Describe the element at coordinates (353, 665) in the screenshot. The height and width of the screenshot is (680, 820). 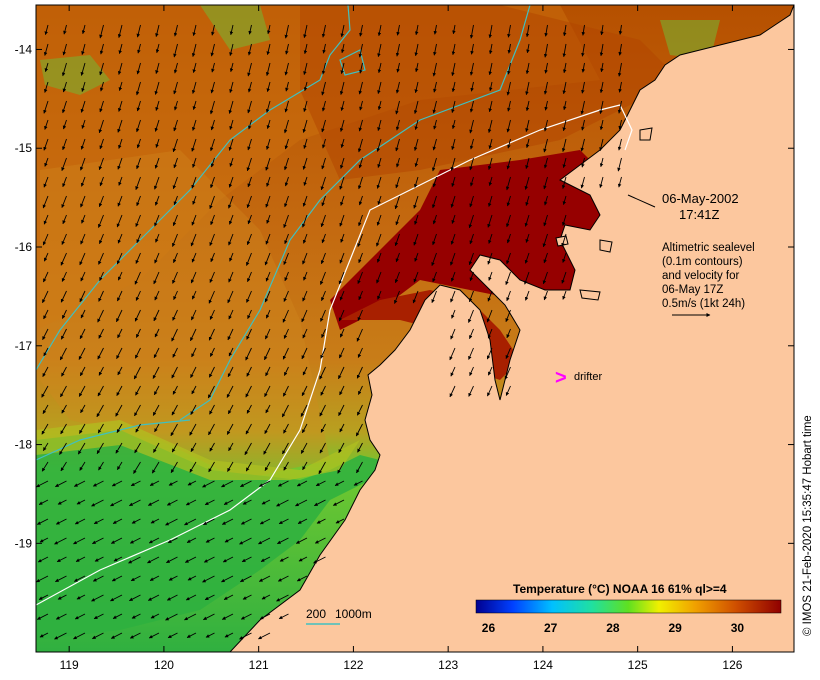
I see `x-tick-label-122: 122` at that location.